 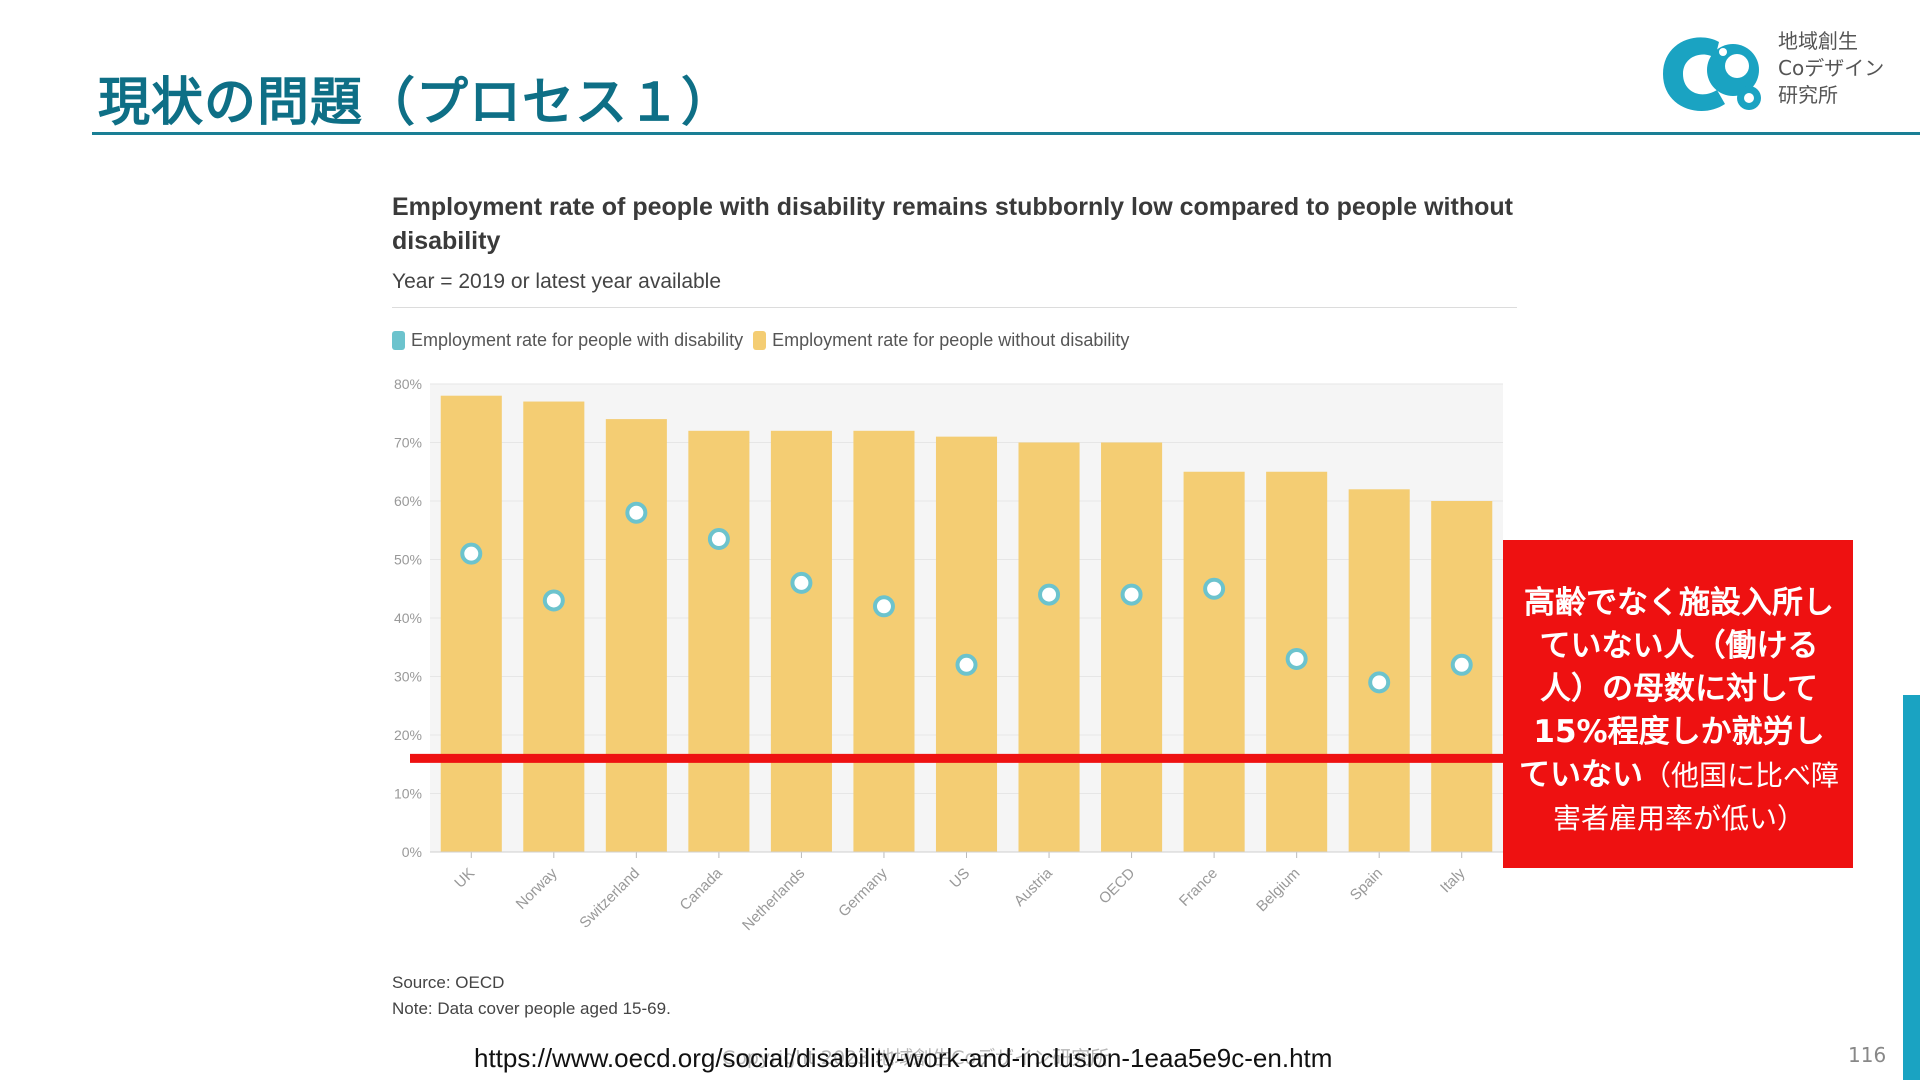 What do you see at coordinates (408, 560) in the screenshot?
I see `y-tick-label: 50%` at bounding box center [408, 560].